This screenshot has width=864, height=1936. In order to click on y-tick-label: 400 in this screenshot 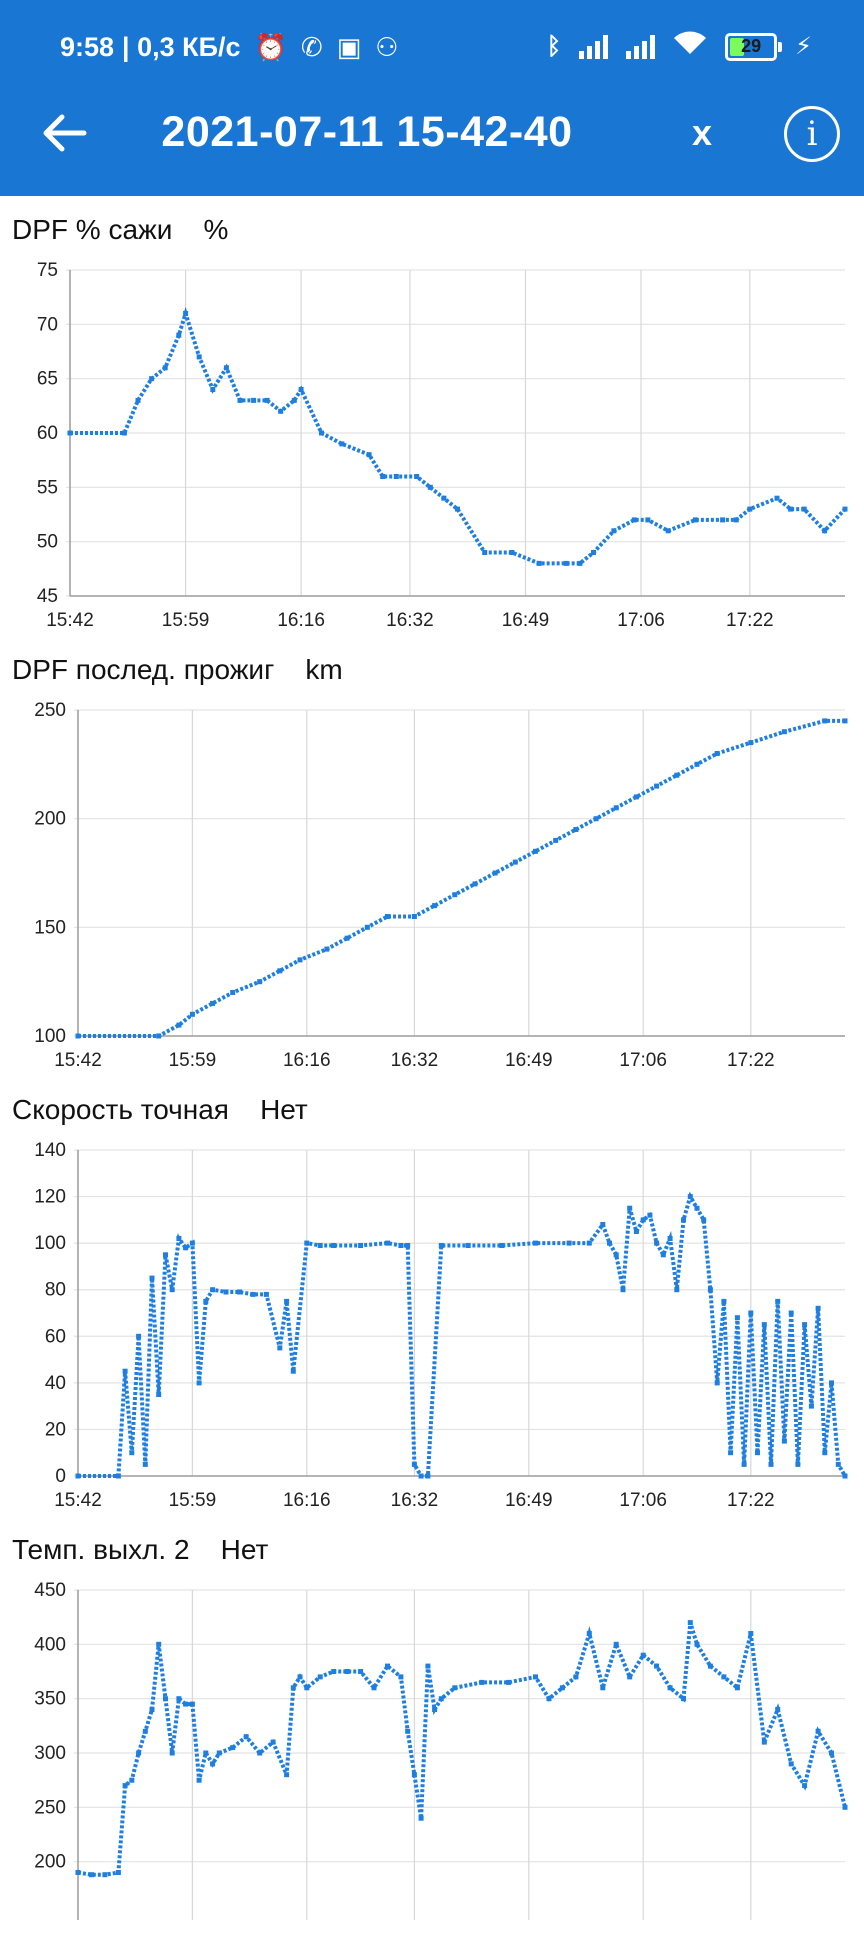, I will do `click(50, 1644)`.